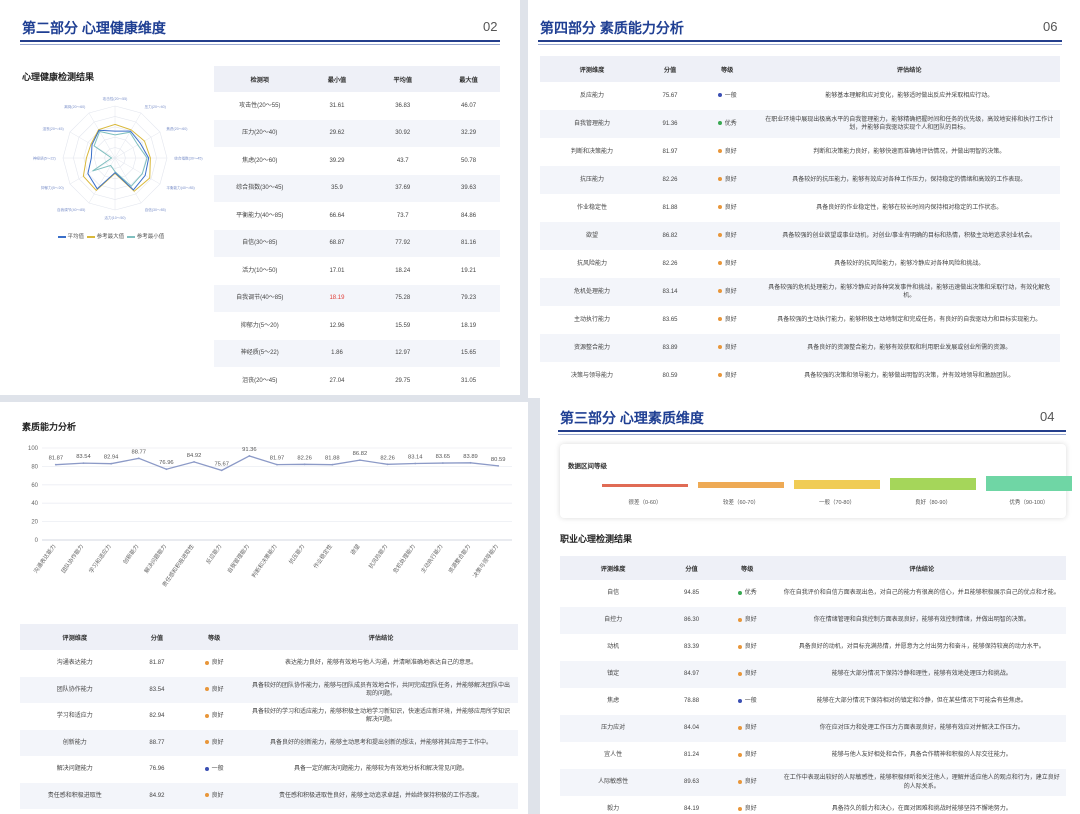  What do you see at coordinates (645, 503) in the screenshot?
I see `band-label: 很差（0-60）` at bounding box center [645, 503].